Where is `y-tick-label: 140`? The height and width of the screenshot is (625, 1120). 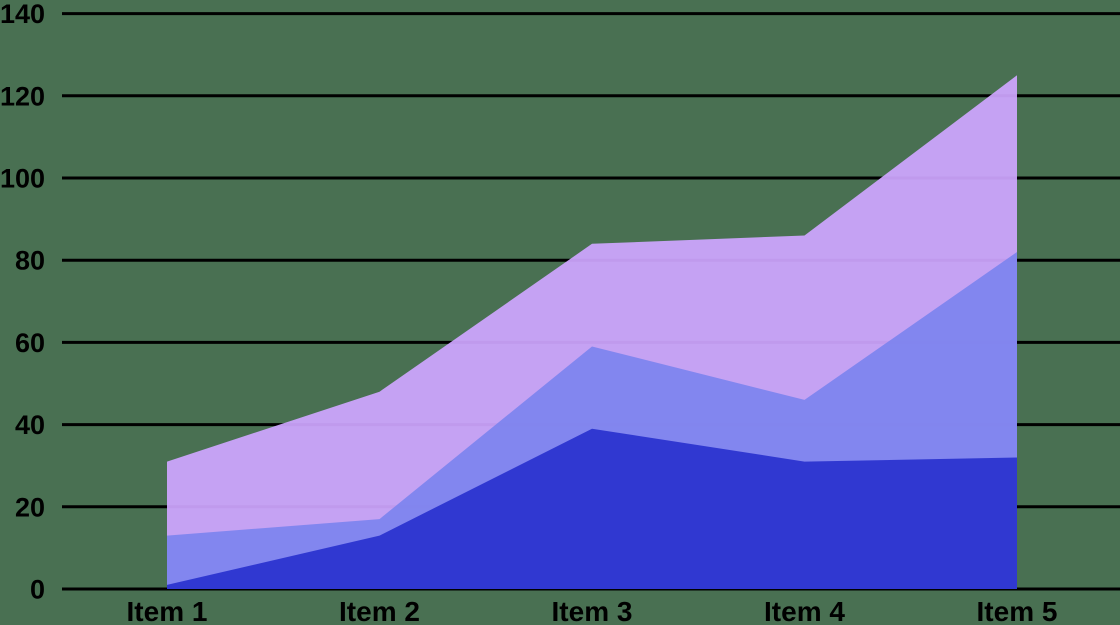 y-tick-label: 140 is located at coordinates (22, 14).